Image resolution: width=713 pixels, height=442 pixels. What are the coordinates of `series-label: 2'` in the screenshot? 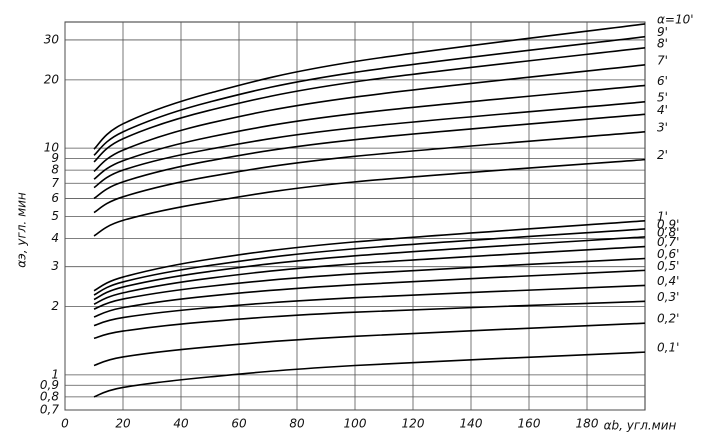 It's located at (662, 155).